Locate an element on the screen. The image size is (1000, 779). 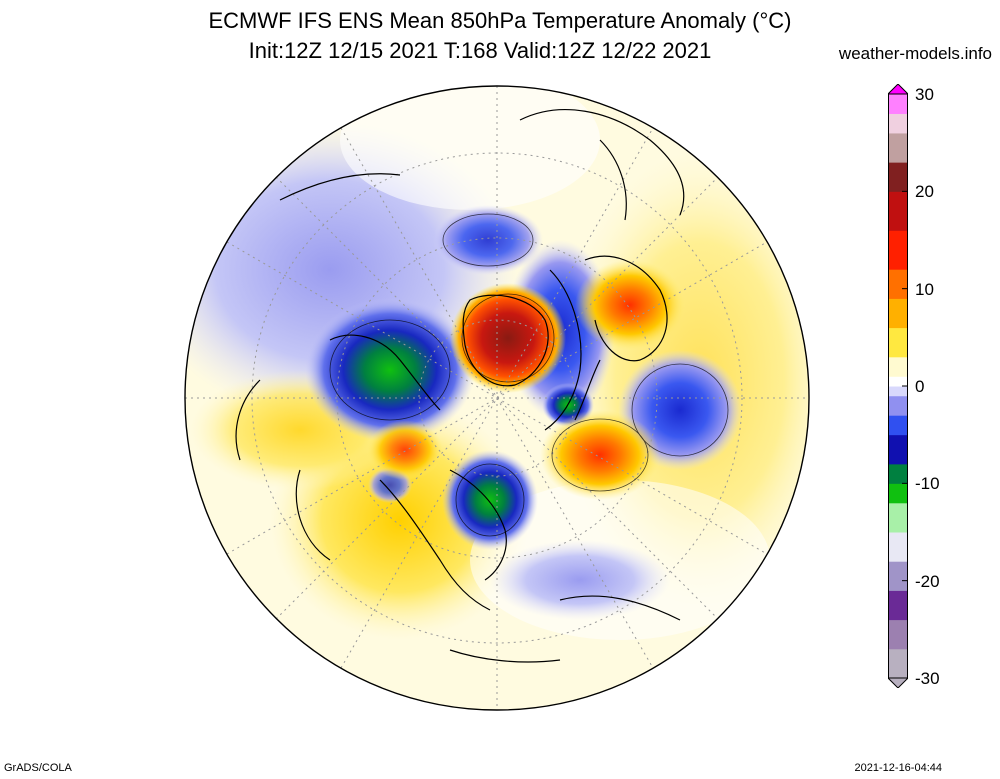
colorbar is located at coordinates (898, 386).